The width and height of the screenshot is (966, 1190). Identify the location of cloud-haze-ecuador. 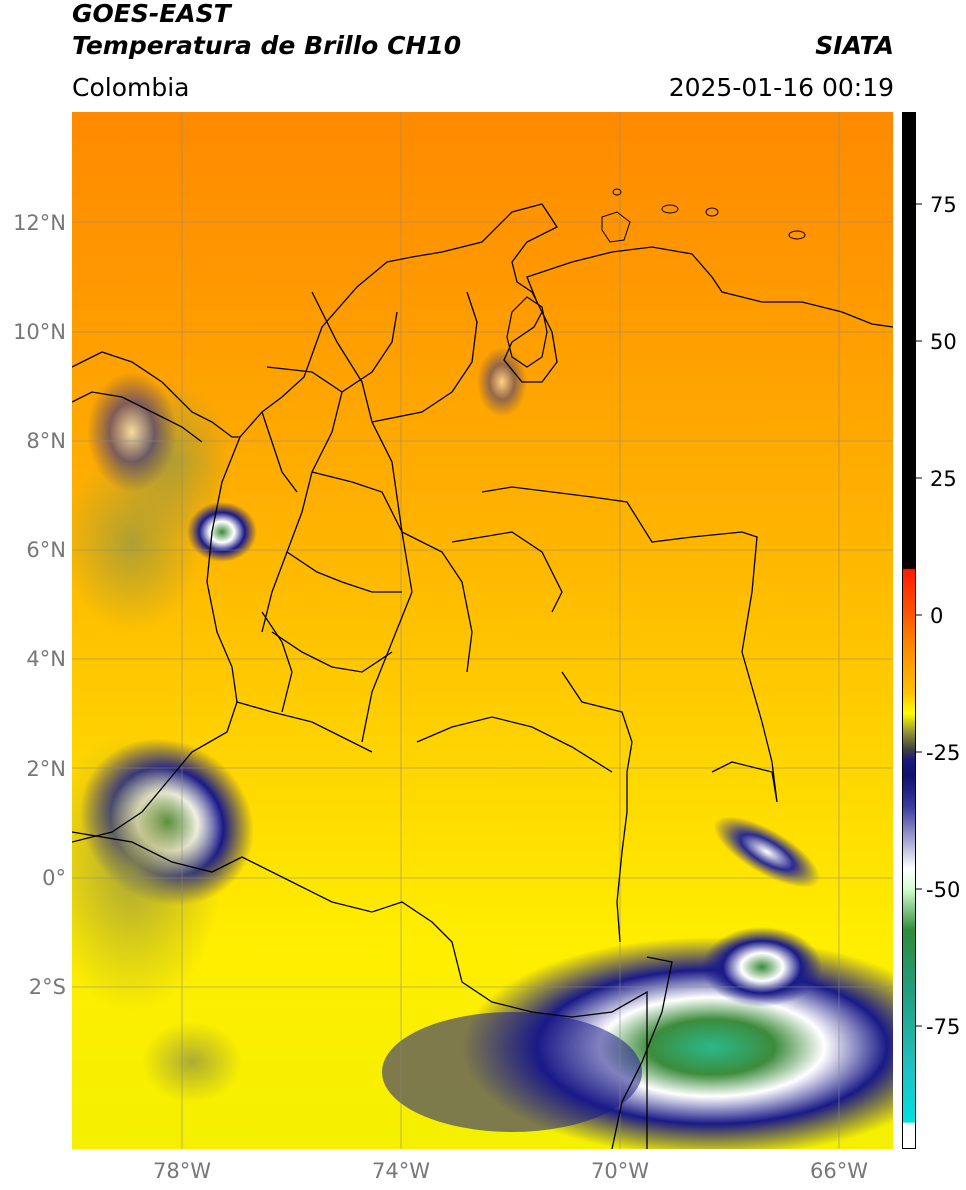
(147, 872).